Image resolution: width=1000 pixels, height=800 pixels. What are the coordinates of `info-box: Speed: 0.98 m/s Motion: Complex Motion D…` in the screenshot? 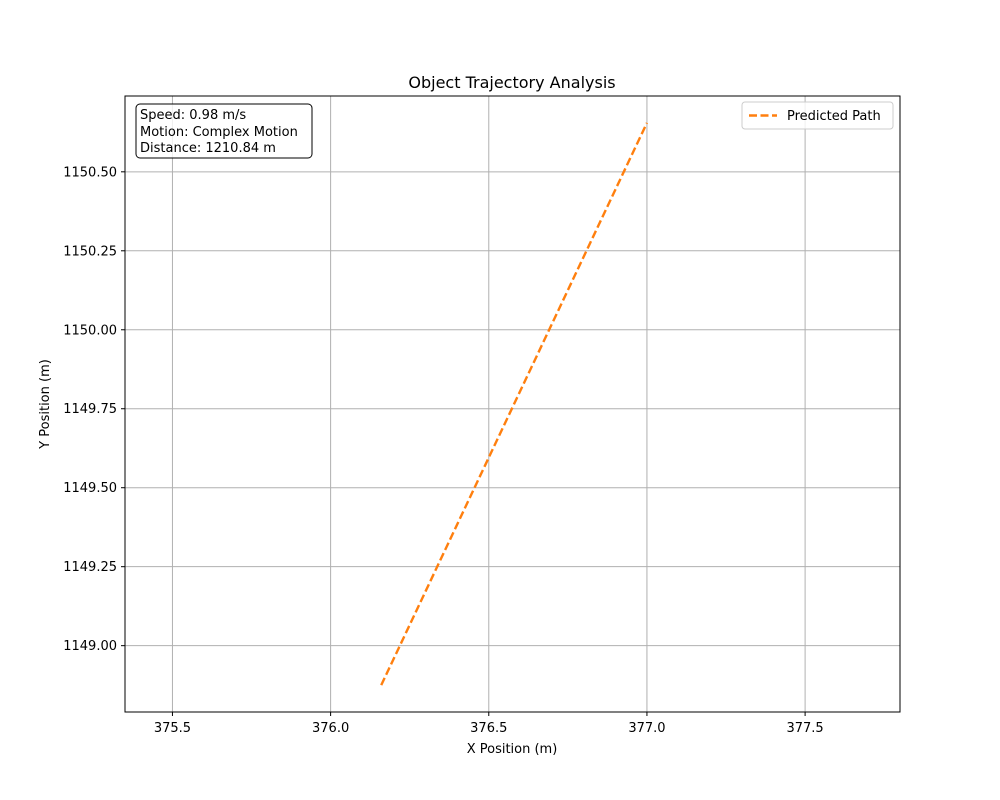 It's located at (224, 131).